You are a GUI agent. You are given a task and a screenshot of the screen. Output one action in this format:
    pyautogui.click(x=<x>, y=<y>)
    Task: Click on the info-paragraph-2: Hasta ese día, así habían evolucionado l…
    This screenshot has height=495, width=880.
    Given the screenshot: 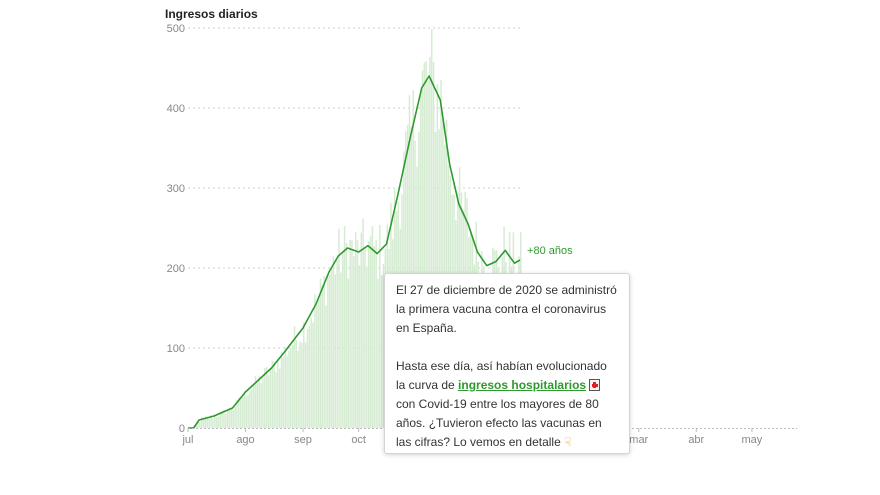 What is the action you would take?
    pyautogui.click(x=507, y=404)
    